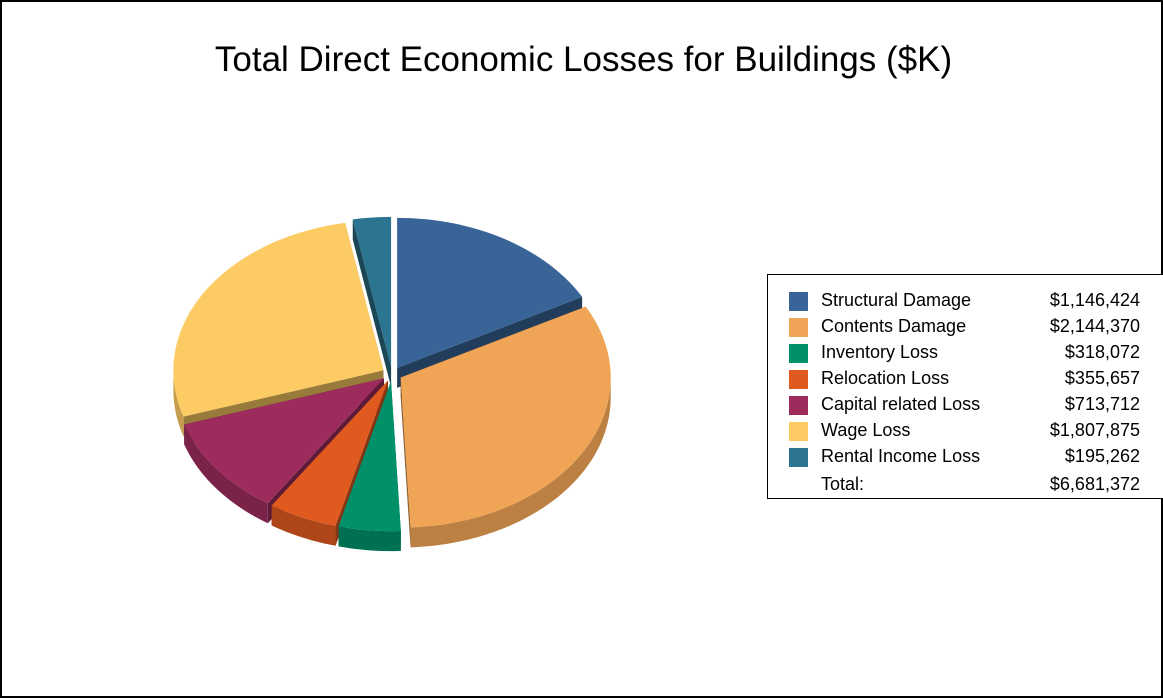 Image resolution: width=1163 pixels, height=700 pixels. I want to click on legend-label: Capital related Loss, so click(901, 404).